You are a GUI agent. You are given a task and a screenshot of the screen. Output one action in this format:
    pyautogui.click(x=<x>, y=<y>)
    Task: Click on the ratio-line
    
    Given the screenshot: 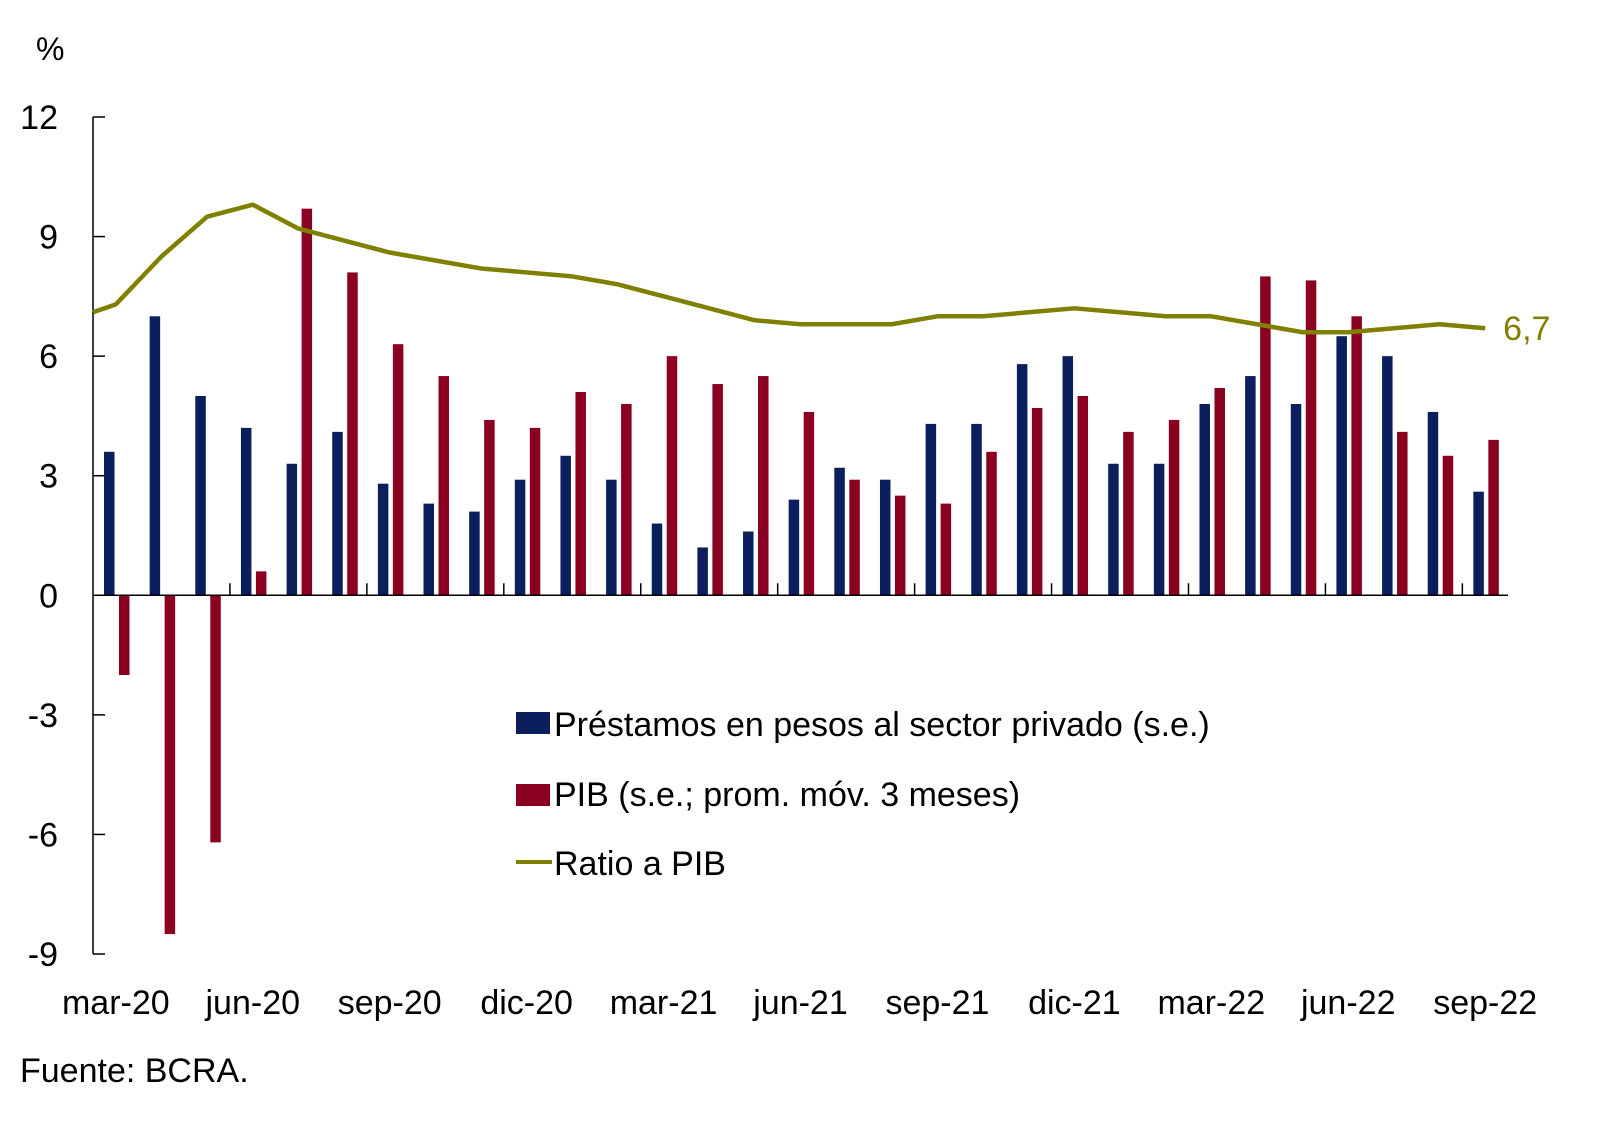 What is the action you would take?
    pyautogui.click(x=789, y=268)
    